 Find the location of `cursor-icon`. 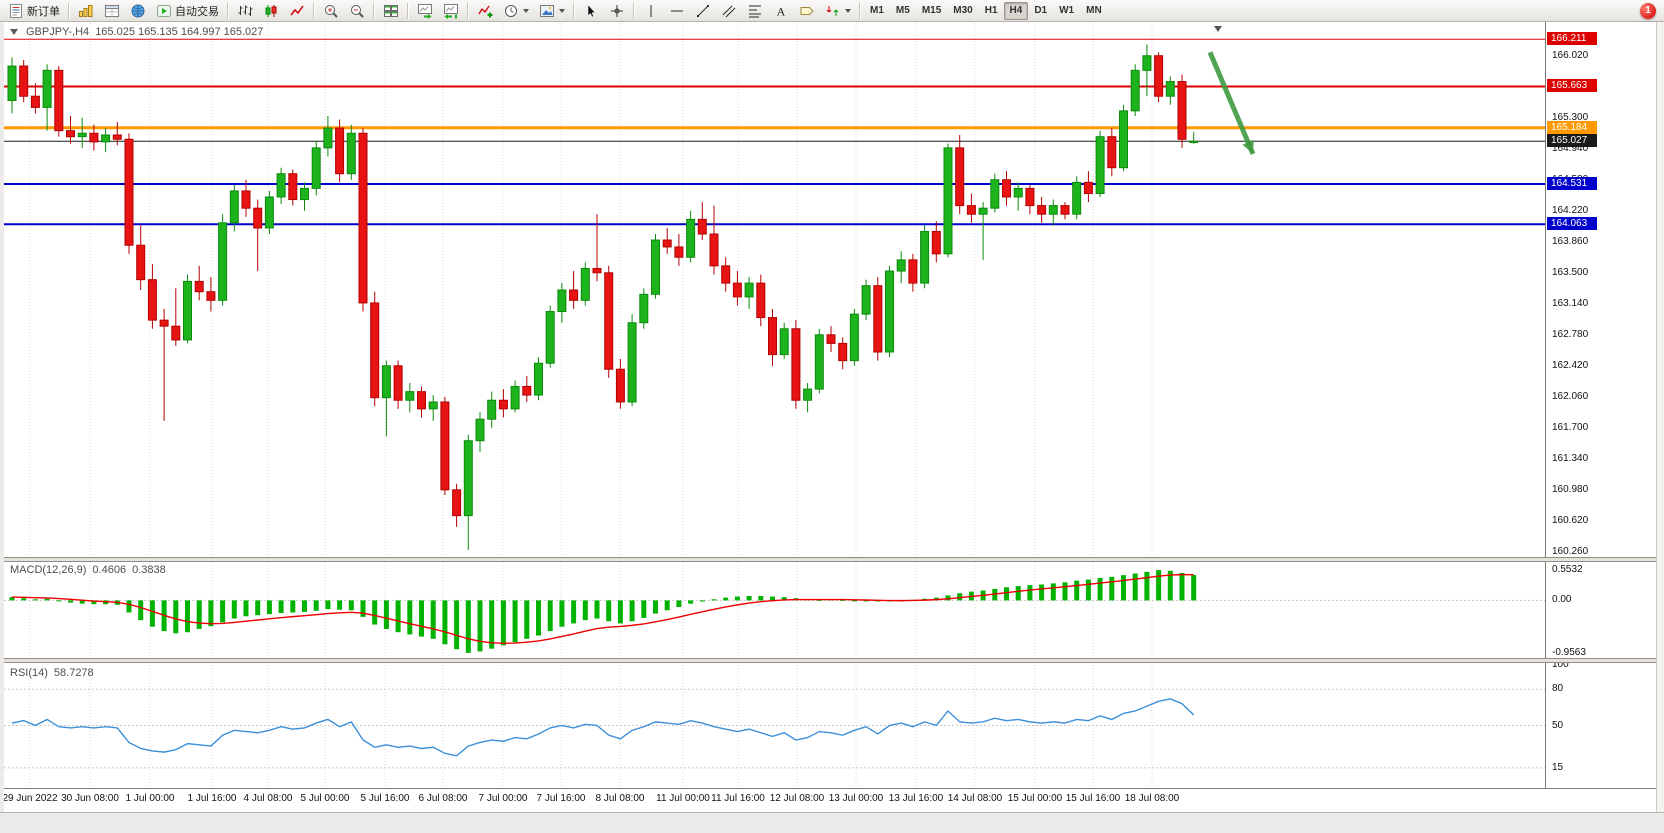

cursor-icon is located at coordinates (591, 10).